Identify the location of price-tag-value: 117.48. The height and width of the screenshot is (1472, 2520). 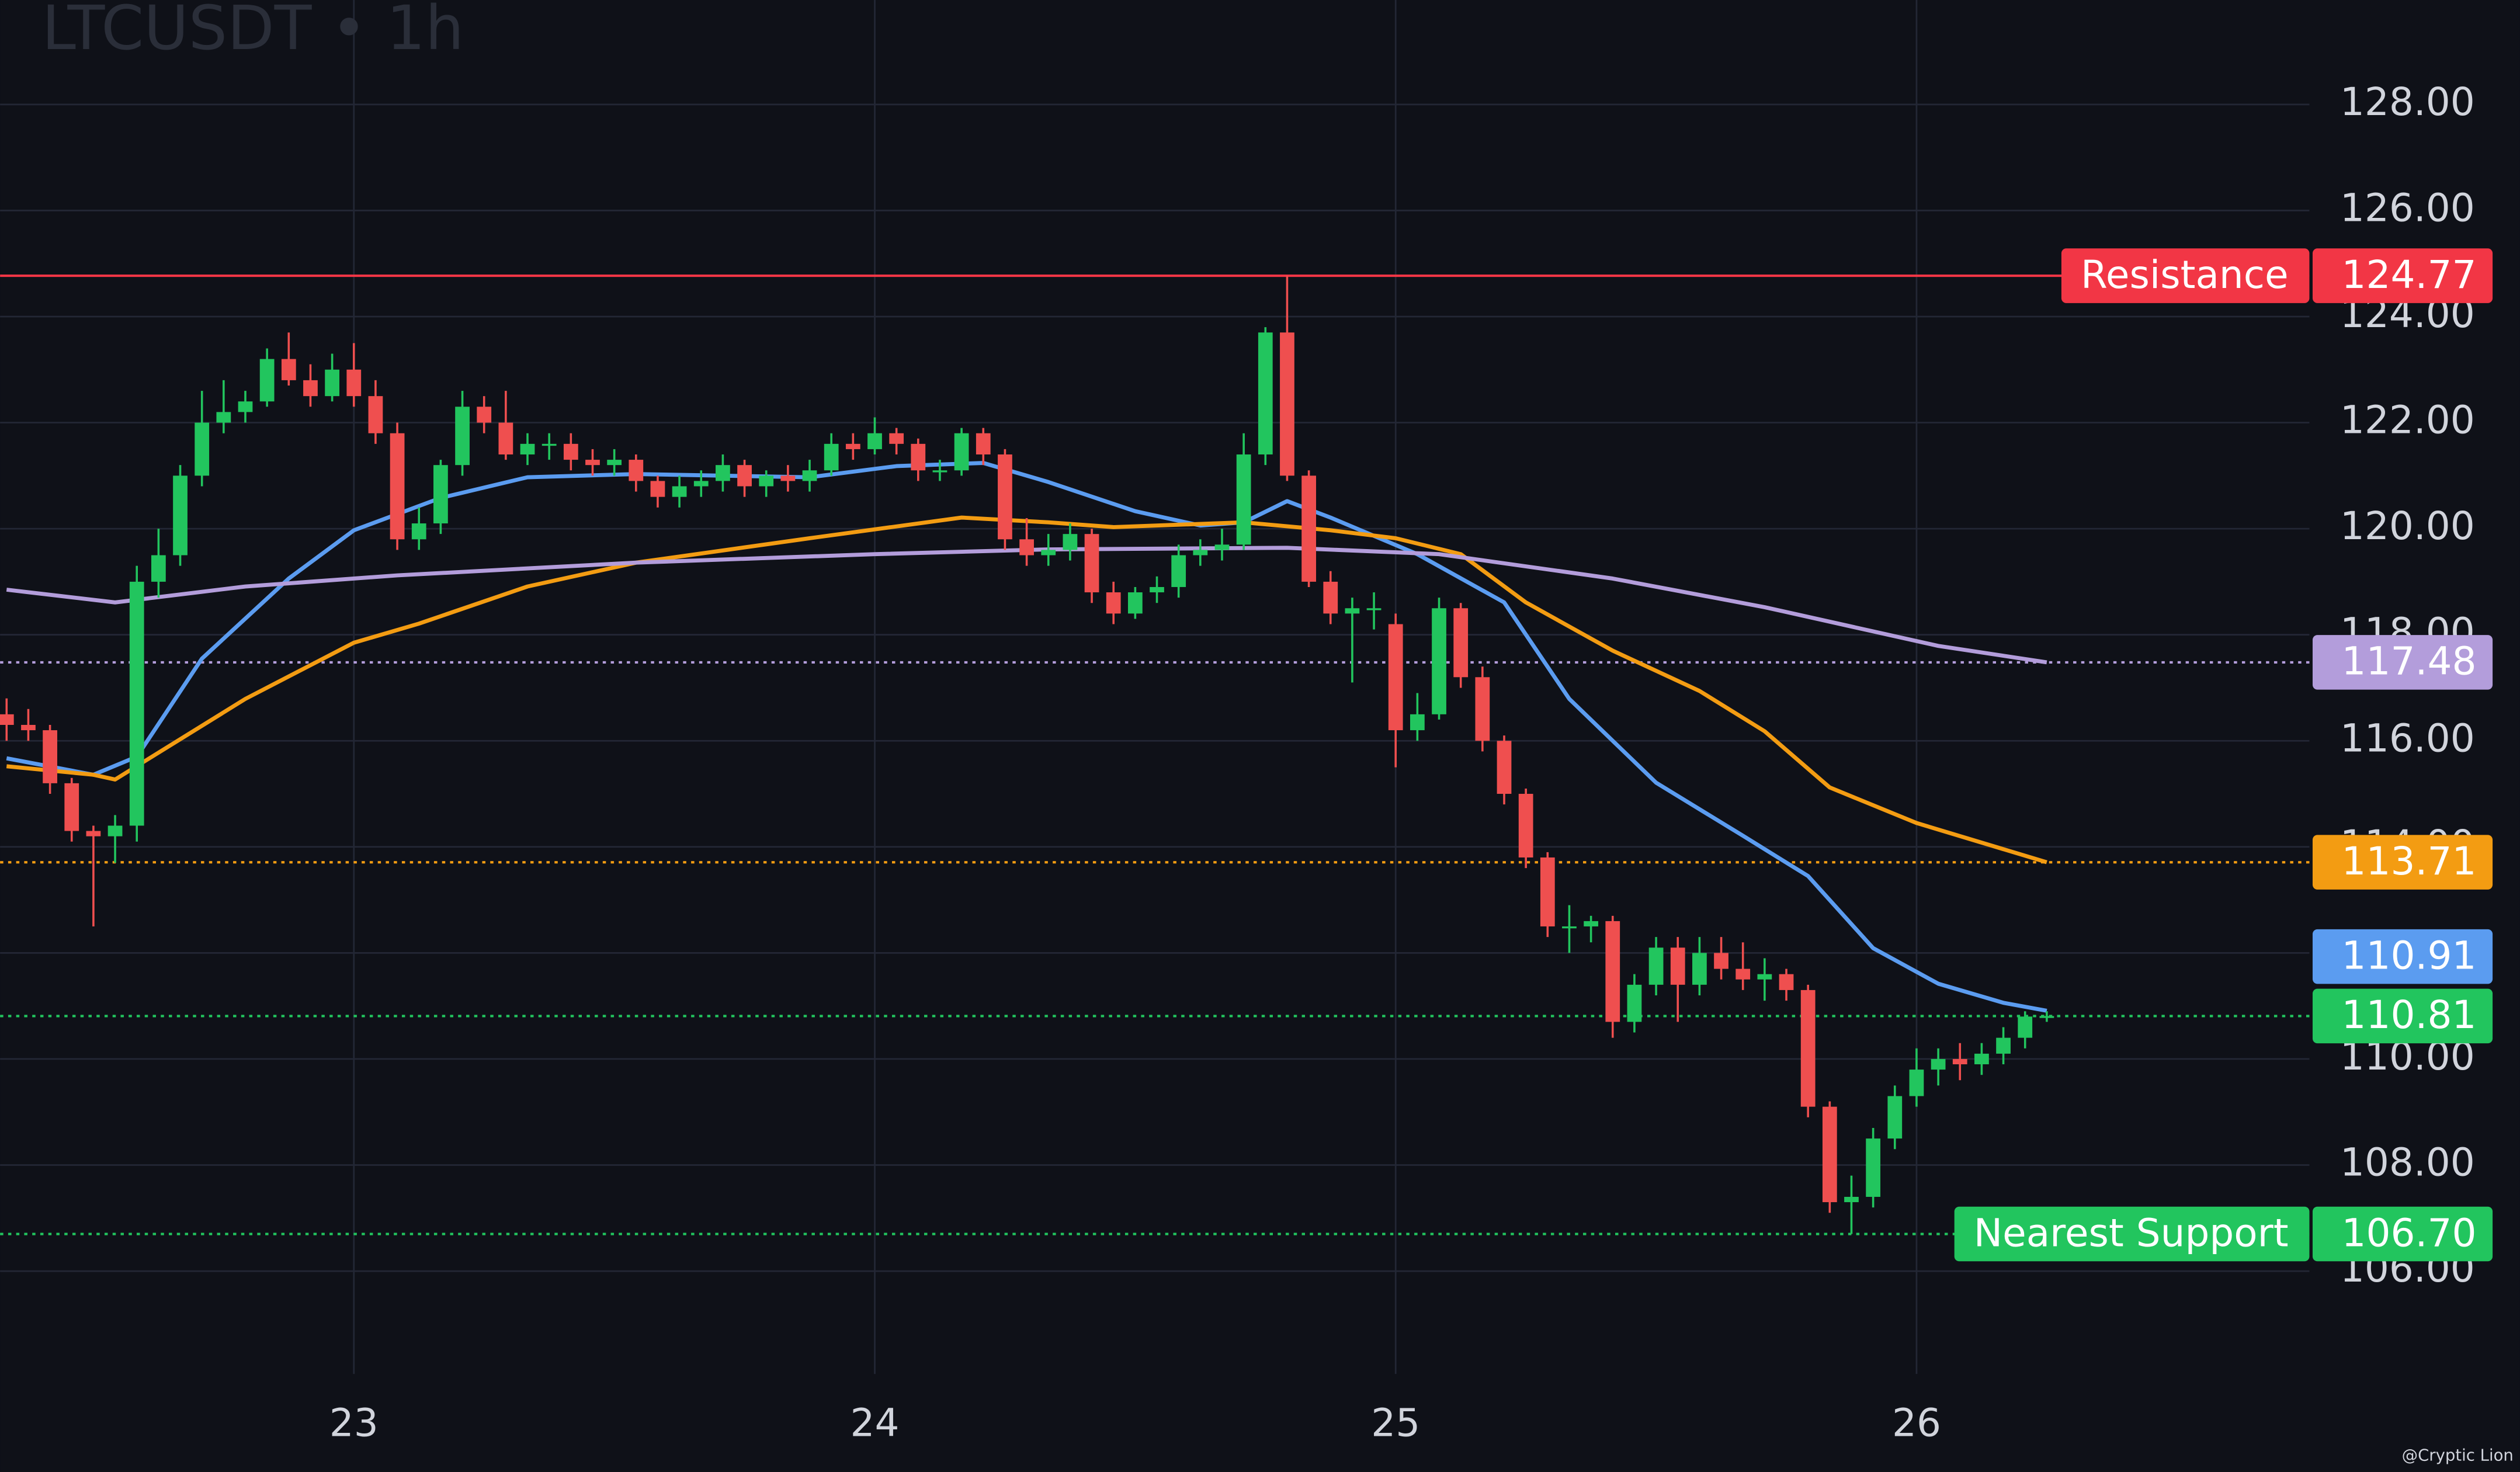
(2409, 661).